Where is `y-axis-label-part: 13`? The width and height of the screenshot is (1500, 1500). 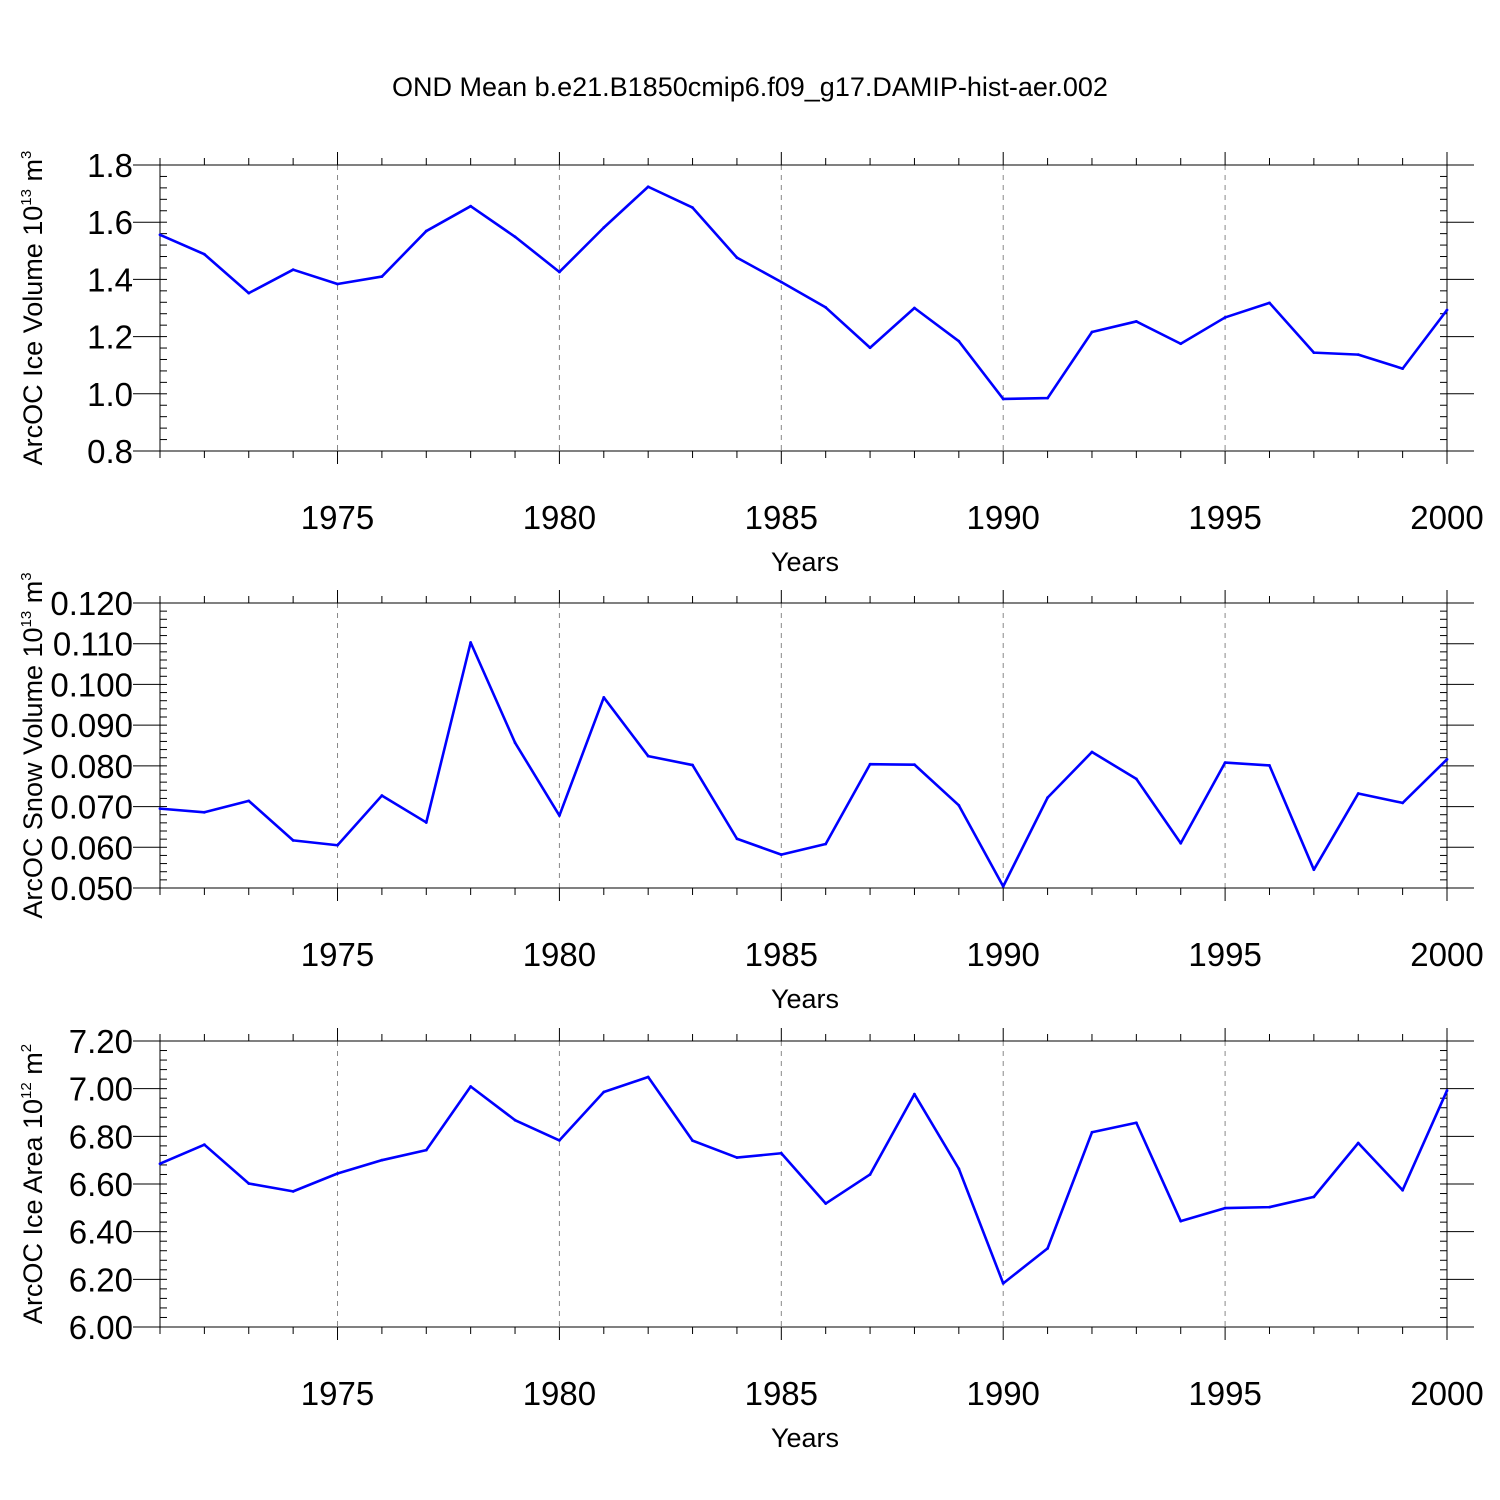
y-axis-label-part: 13 is located at coordinates (26, 197).